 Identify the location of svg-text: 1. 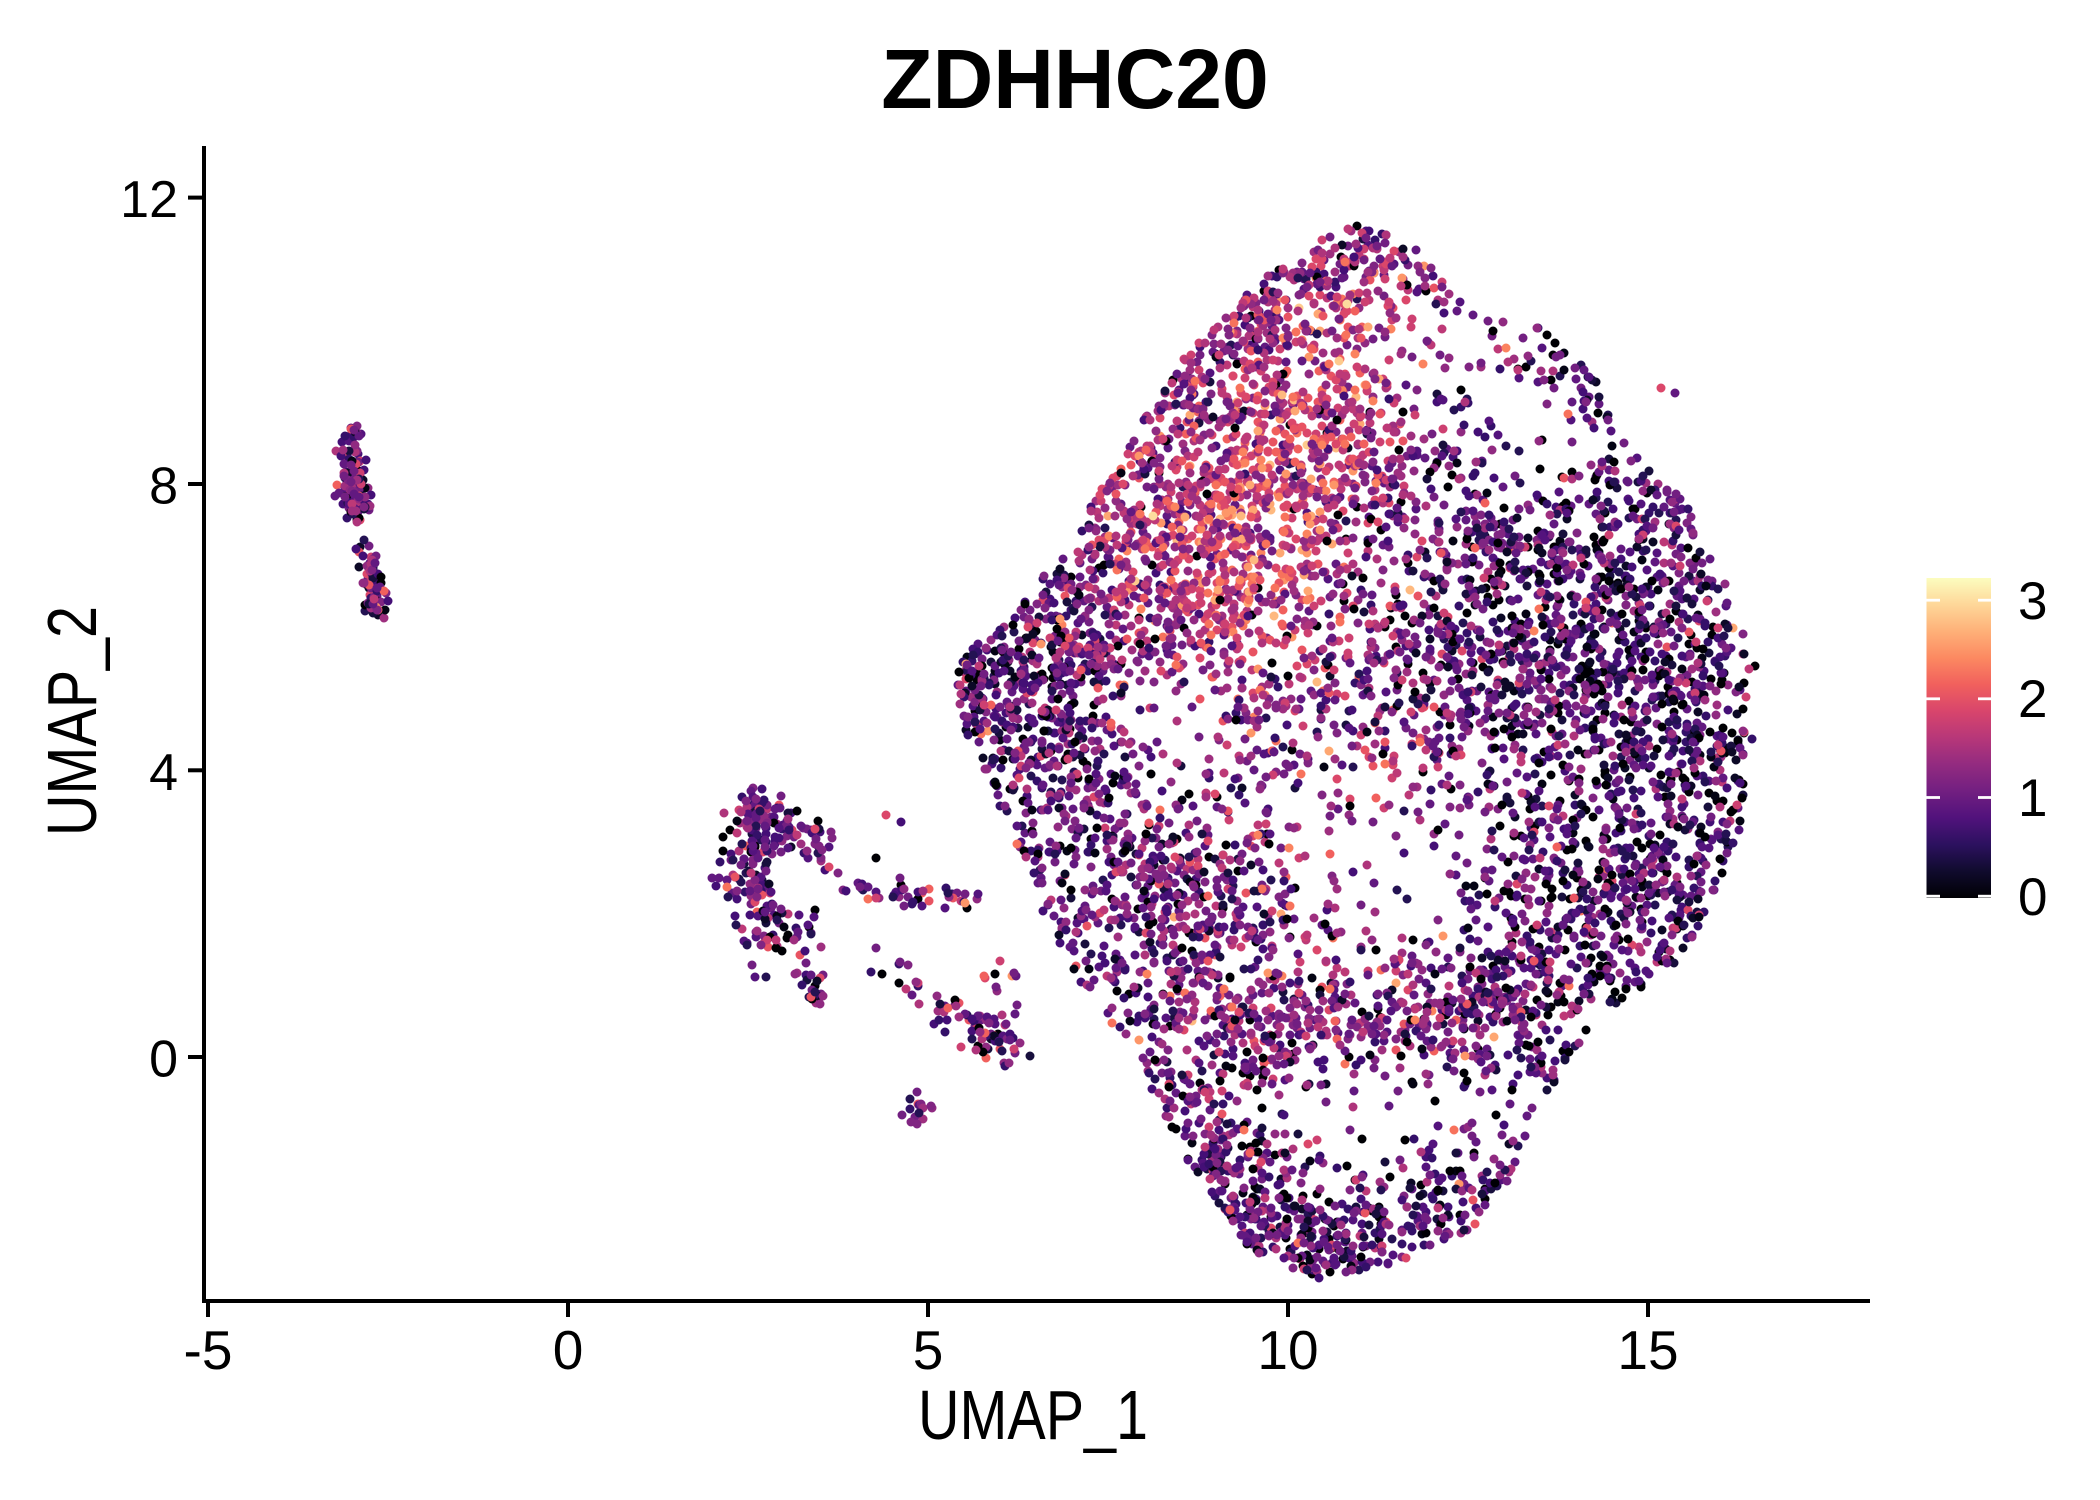
(2032, 798).